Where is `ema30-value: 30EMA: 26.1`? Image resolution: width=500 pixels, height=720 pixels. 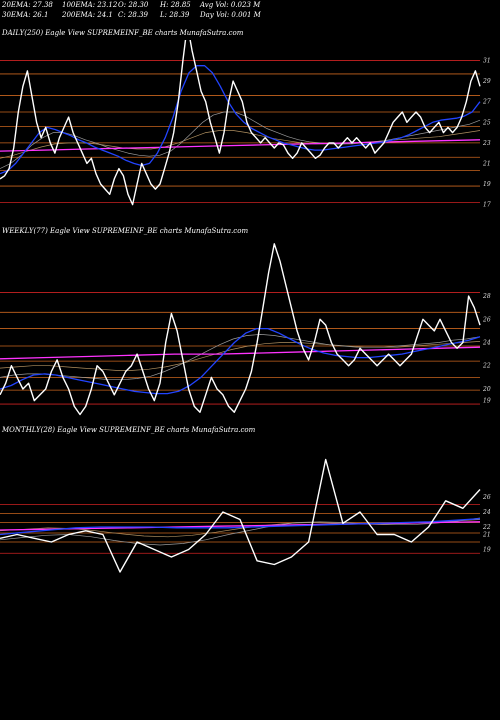
ema30-value: 30EMA: 26.1 is located at coordinates (25, 15).